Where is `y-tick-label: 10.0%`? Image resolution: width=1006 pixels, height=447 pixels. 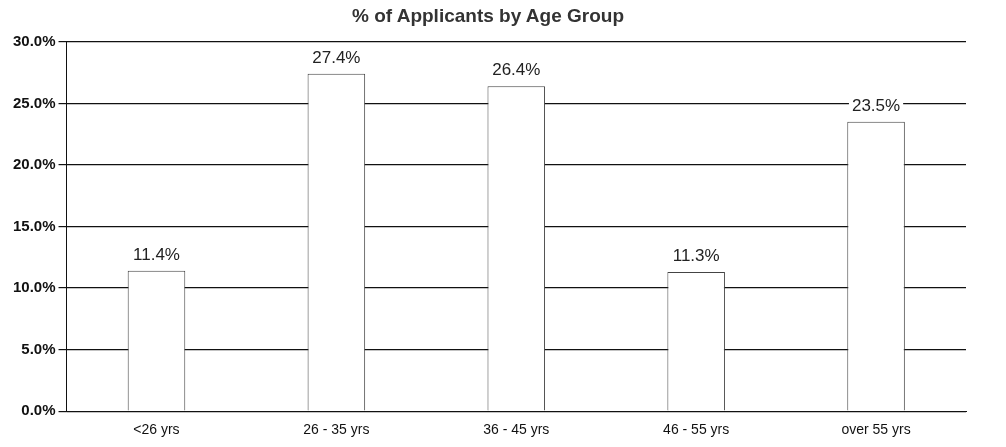 y-tick-label: 10.0% is located at coordinates (34, 287).